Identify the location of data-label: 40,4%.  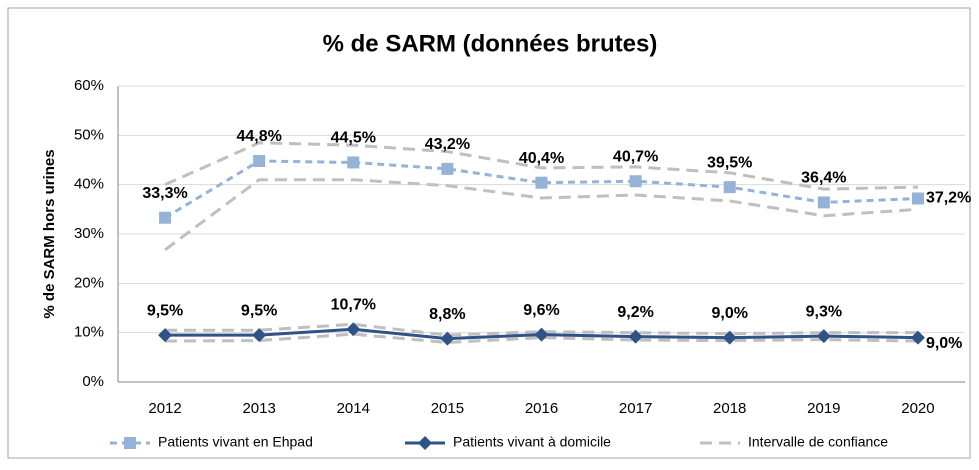
(541, 158).